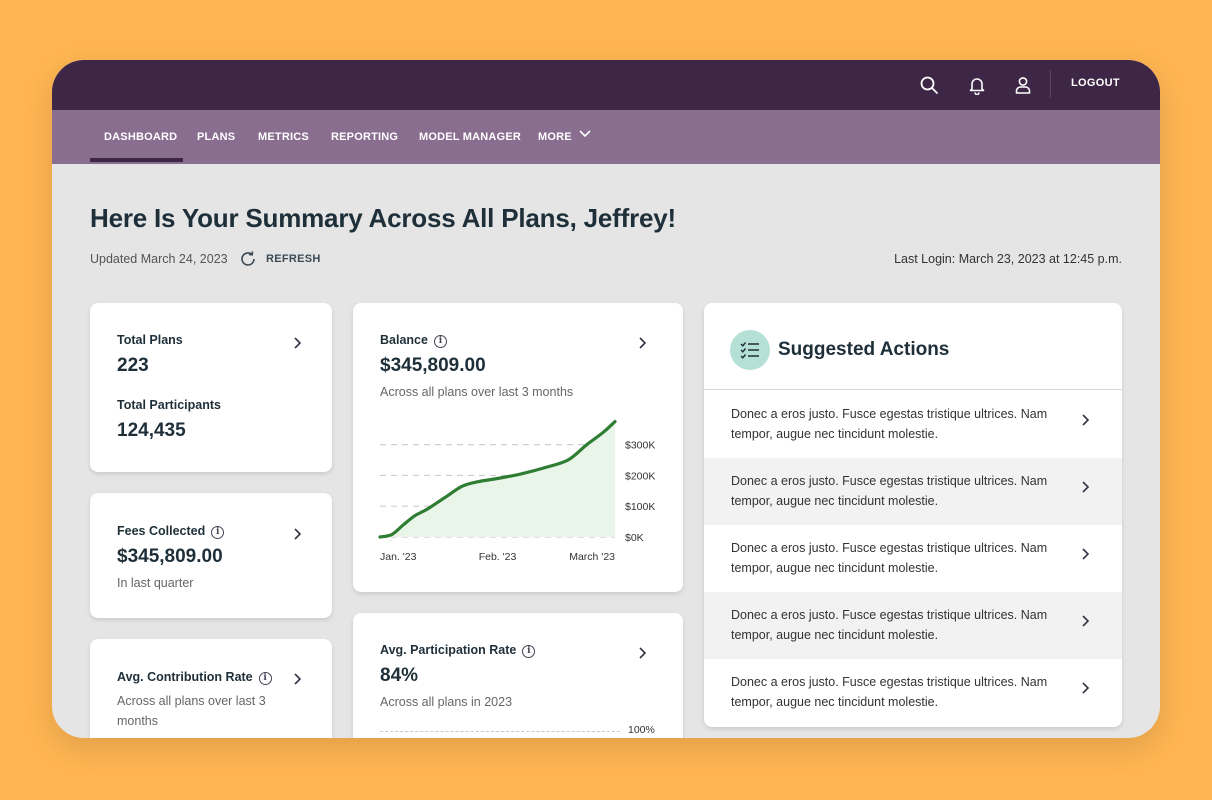 This screenshot has width=1212, height=800. I want to click on search-icon, so click(929, 85).